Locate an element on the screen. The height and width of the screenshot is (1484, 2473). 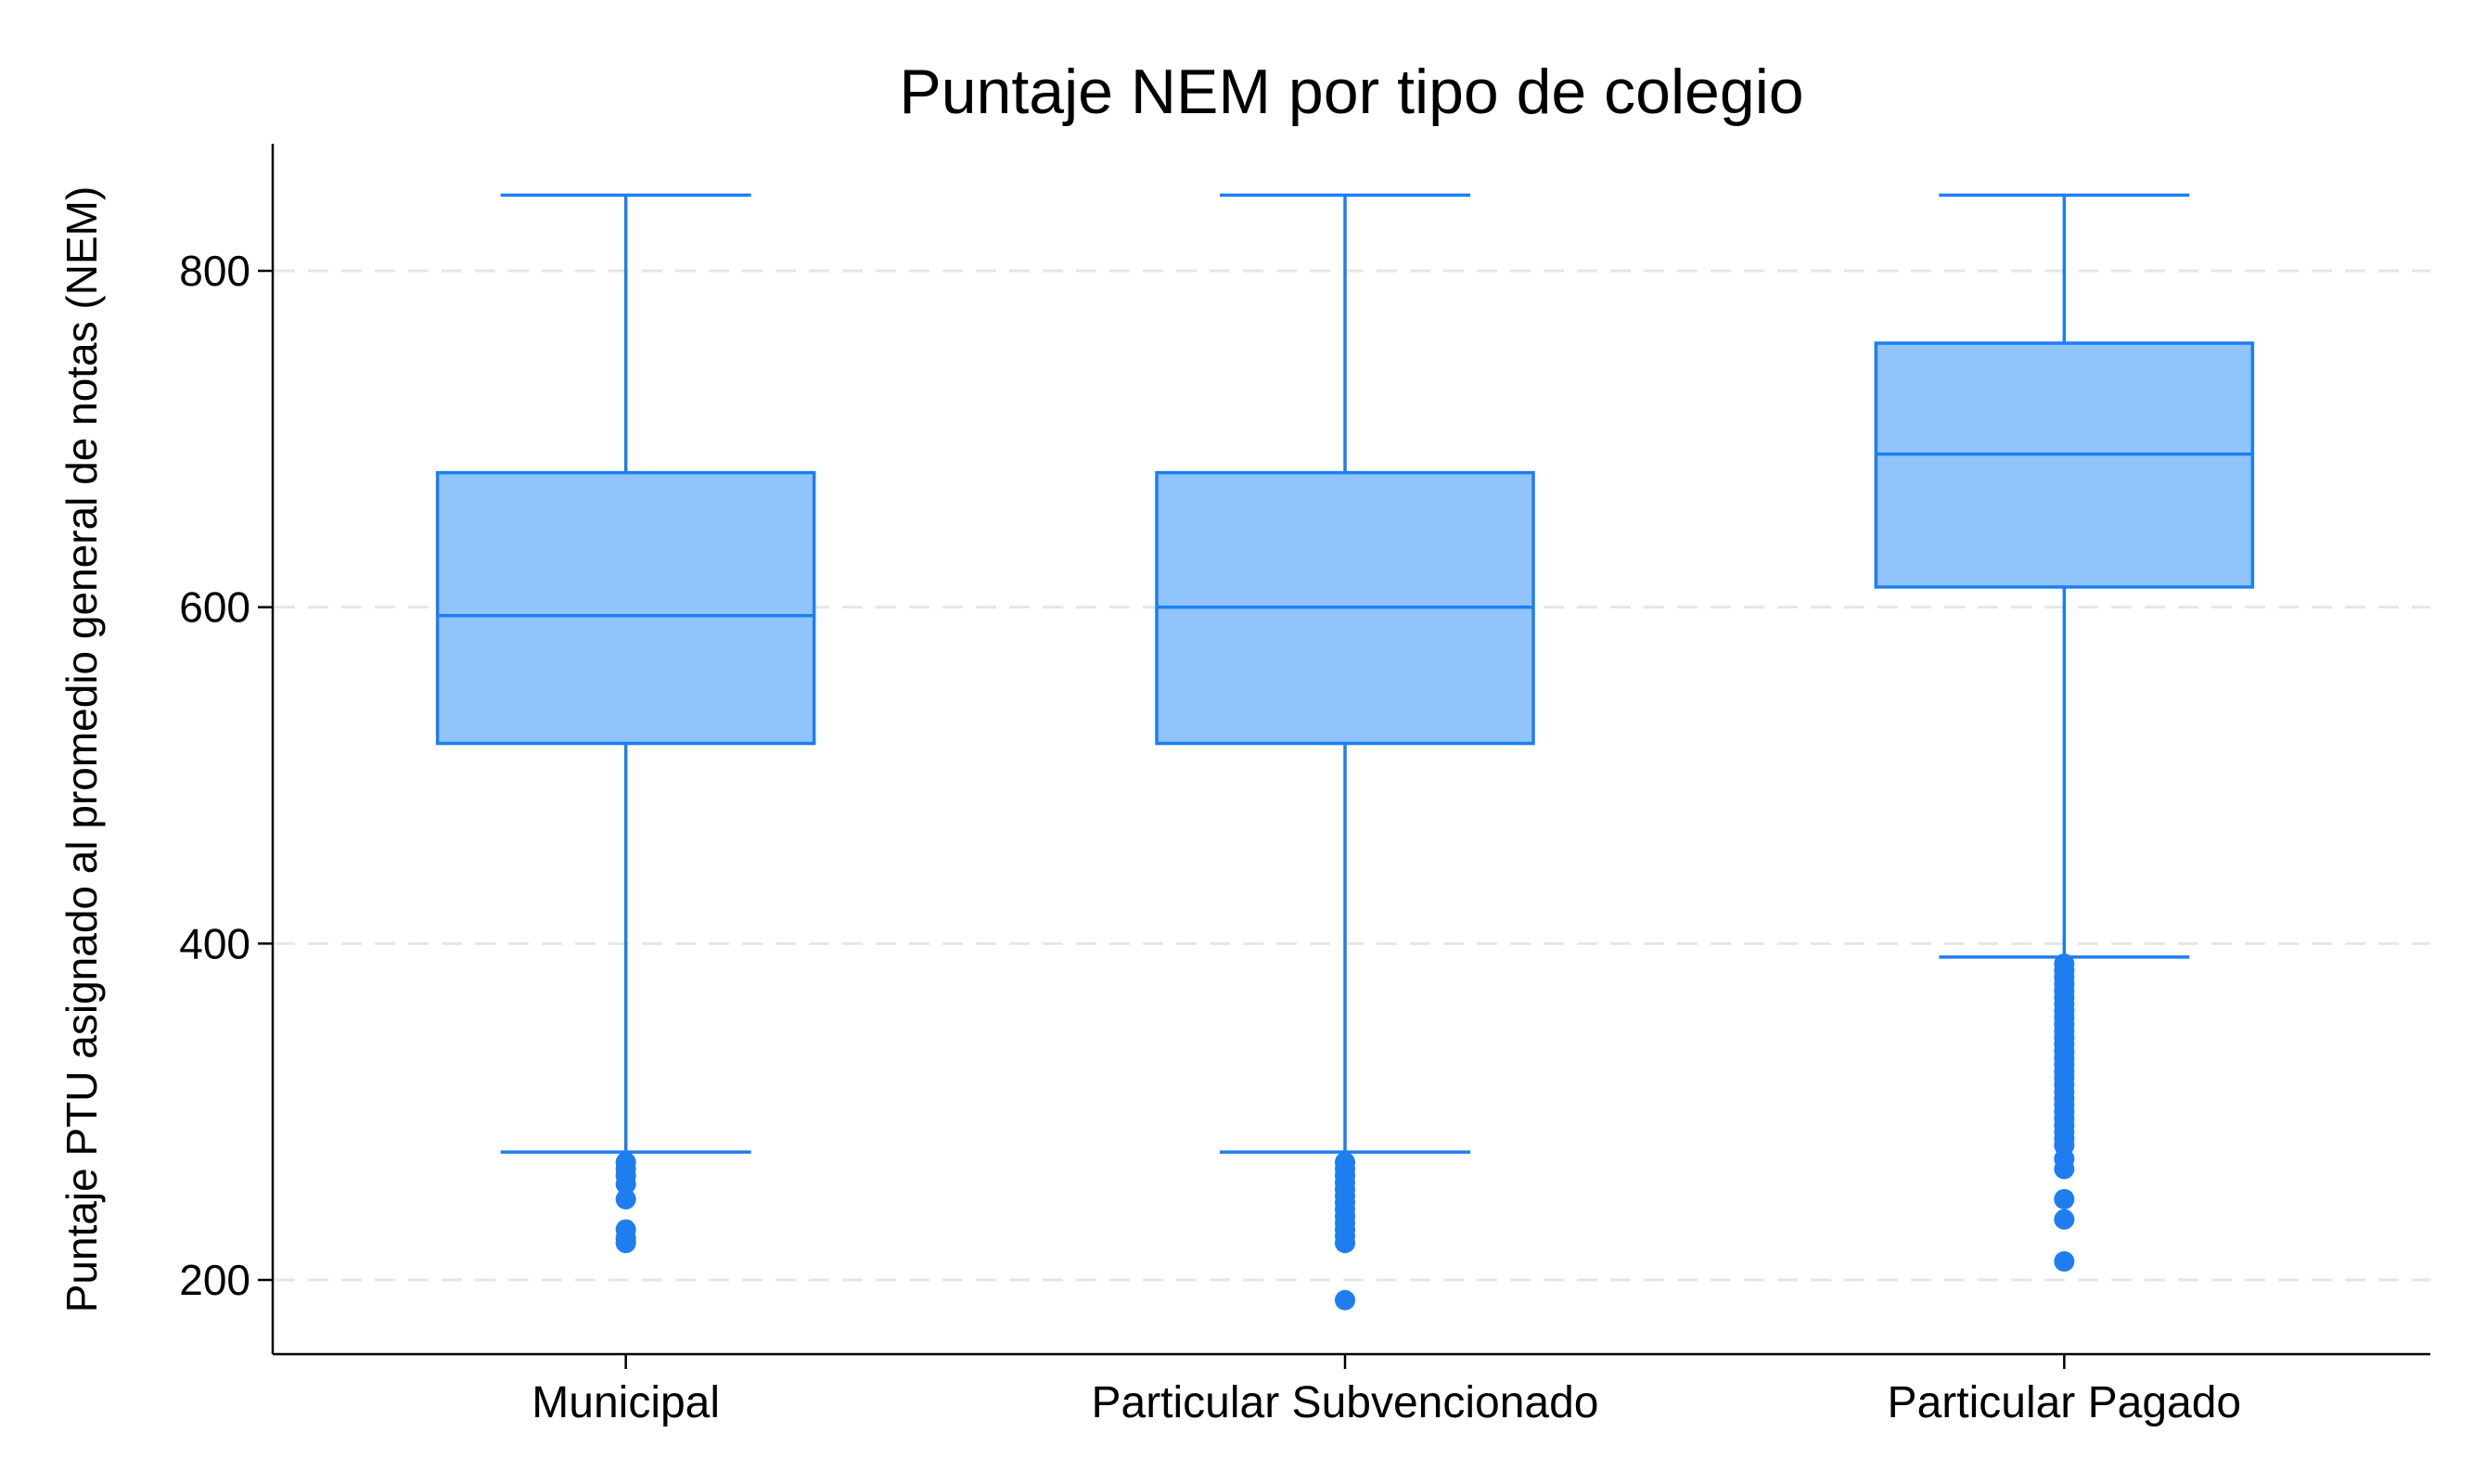
x-category-label-1: Municipal is located at coordinates (626, 1402).